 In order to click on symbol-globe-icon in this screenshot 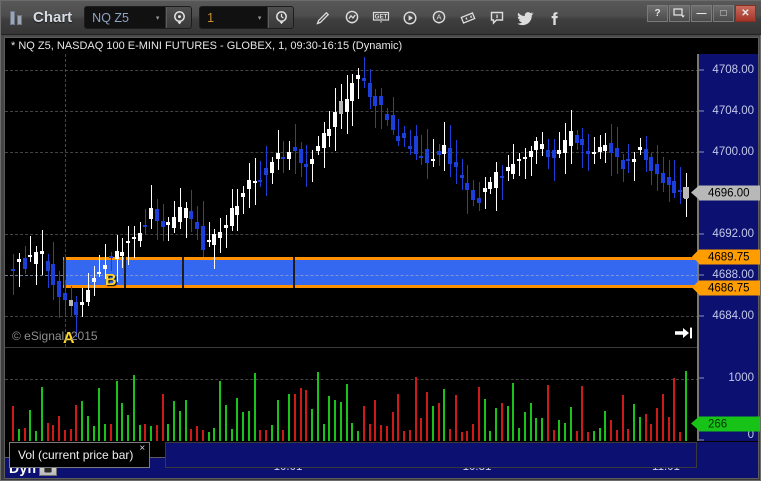, I will do `click(179, 17)`.